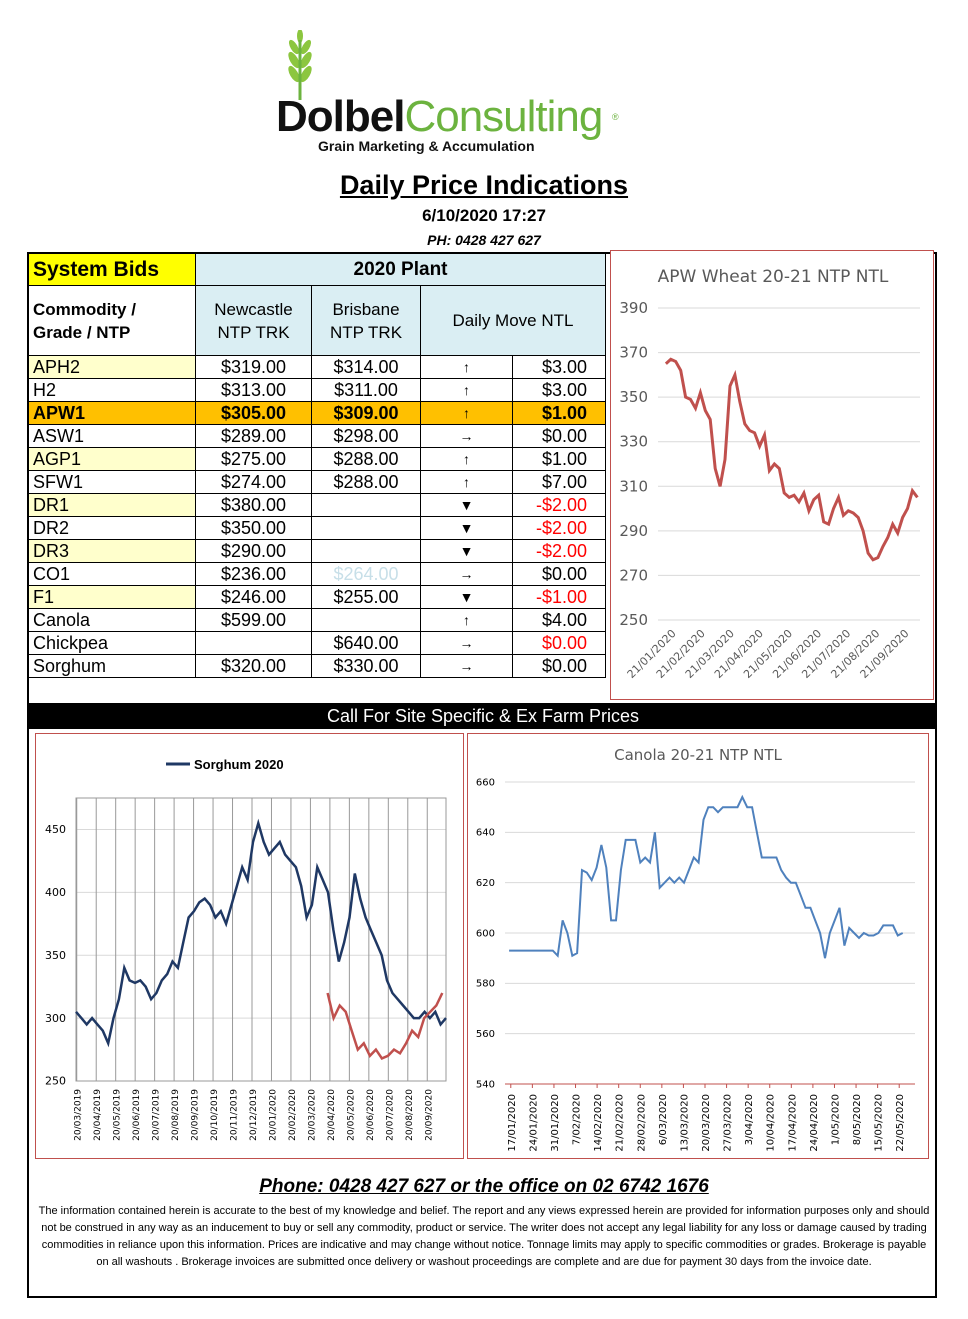  Describe the element at coordinates (706, 876) in the screenshot. I see `series-line` at that location.